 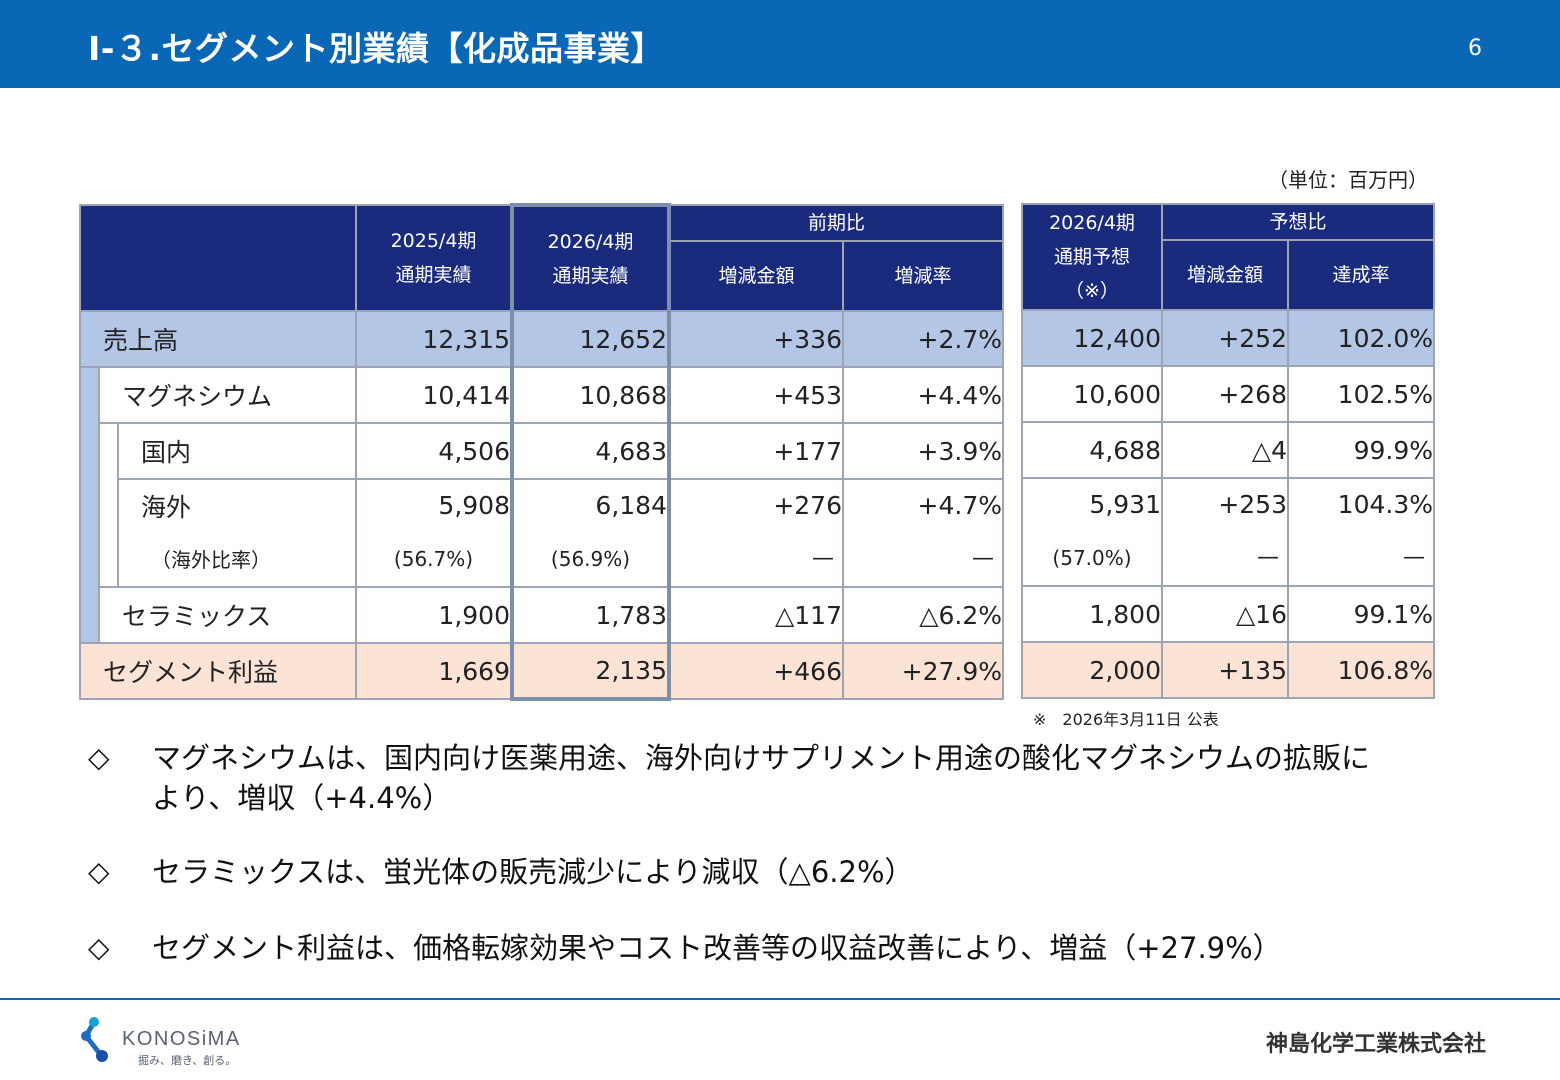 I want to click on cell-yoy-amount: +177, so click(x=756, y=451).